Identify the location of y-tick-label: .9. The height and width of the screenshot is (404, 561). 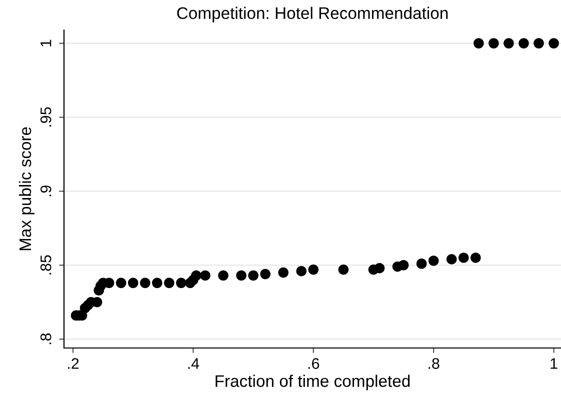
(46, 191).